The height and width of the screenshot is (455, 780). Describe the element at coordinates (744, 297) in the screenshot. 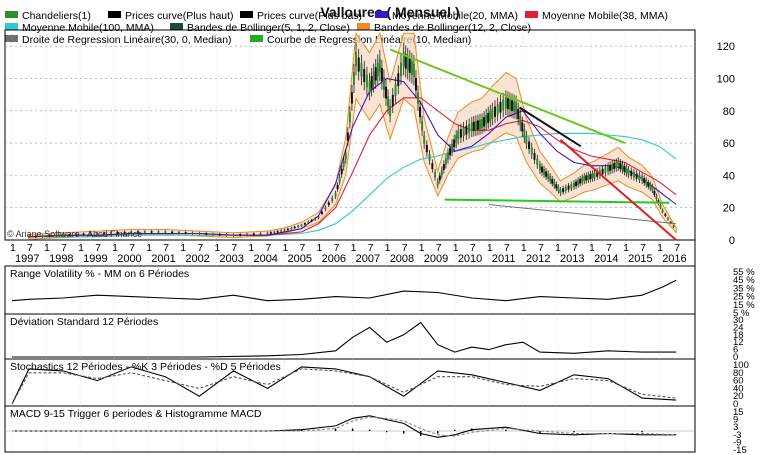

I see `panel-tick-volatility: 25 %` at that location.